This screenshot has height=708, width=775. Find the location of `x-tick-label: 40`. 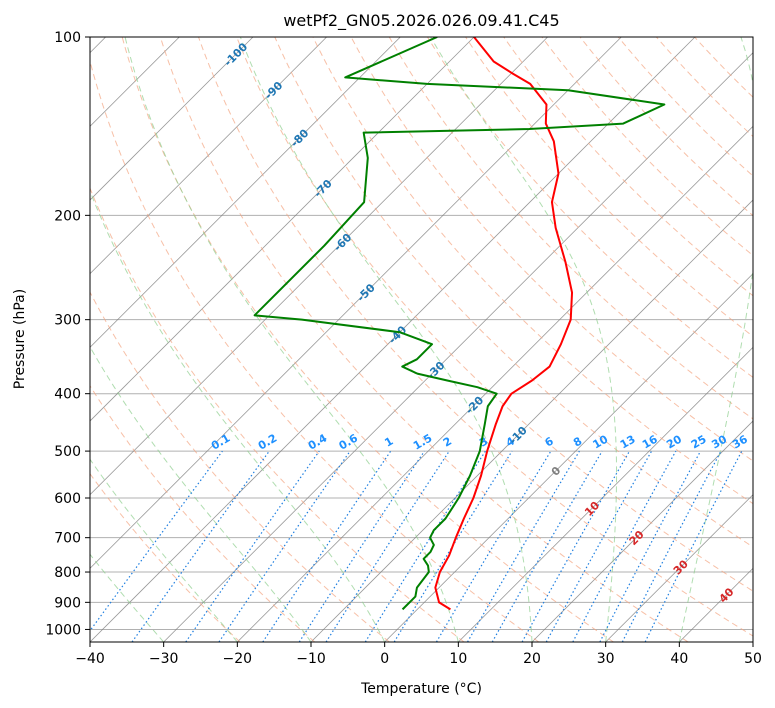

x-tick-label: 40 is located at coordinates (679, 659).